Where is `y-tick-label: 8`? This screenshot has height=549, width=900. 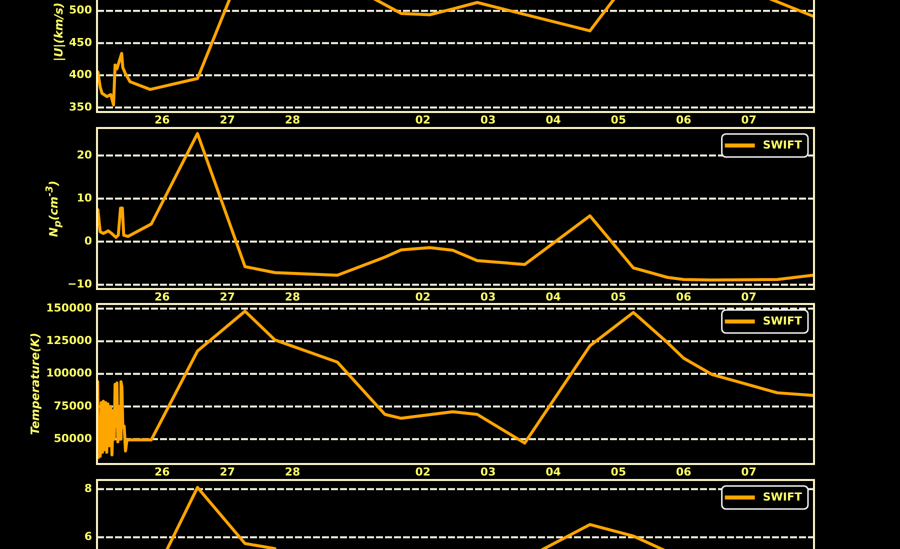 y-tick-label: 8 is located at coordinates (88, 489).